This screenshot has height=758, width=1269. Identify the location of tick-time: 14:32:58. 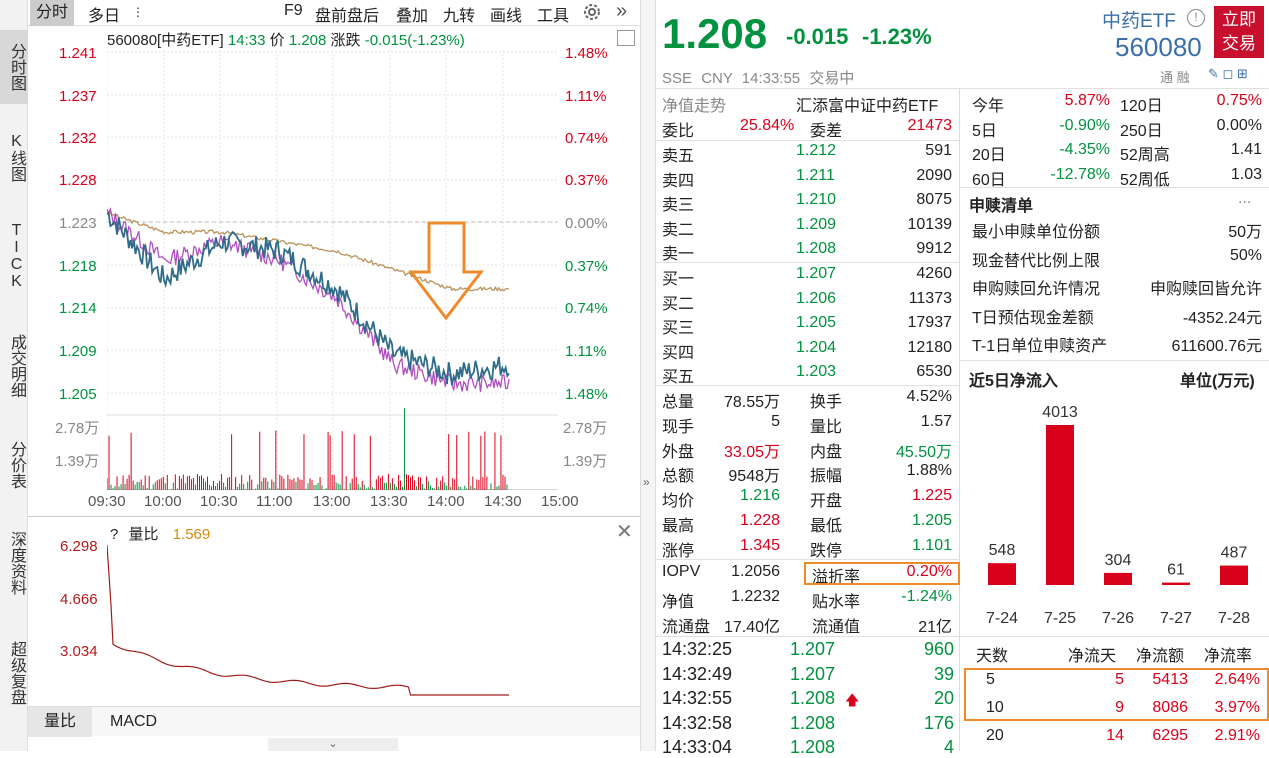
(697, 722).